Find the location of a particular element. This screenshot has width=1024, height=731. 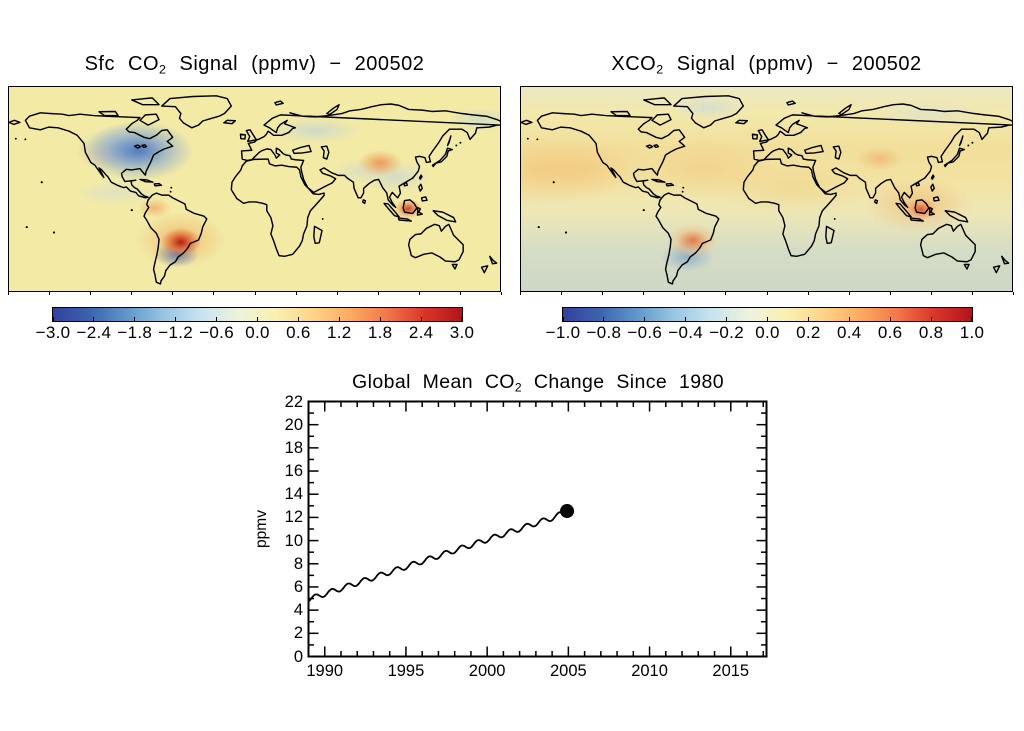

colorbar-tick-label: 1.0 is located at coordinates (972, 332).